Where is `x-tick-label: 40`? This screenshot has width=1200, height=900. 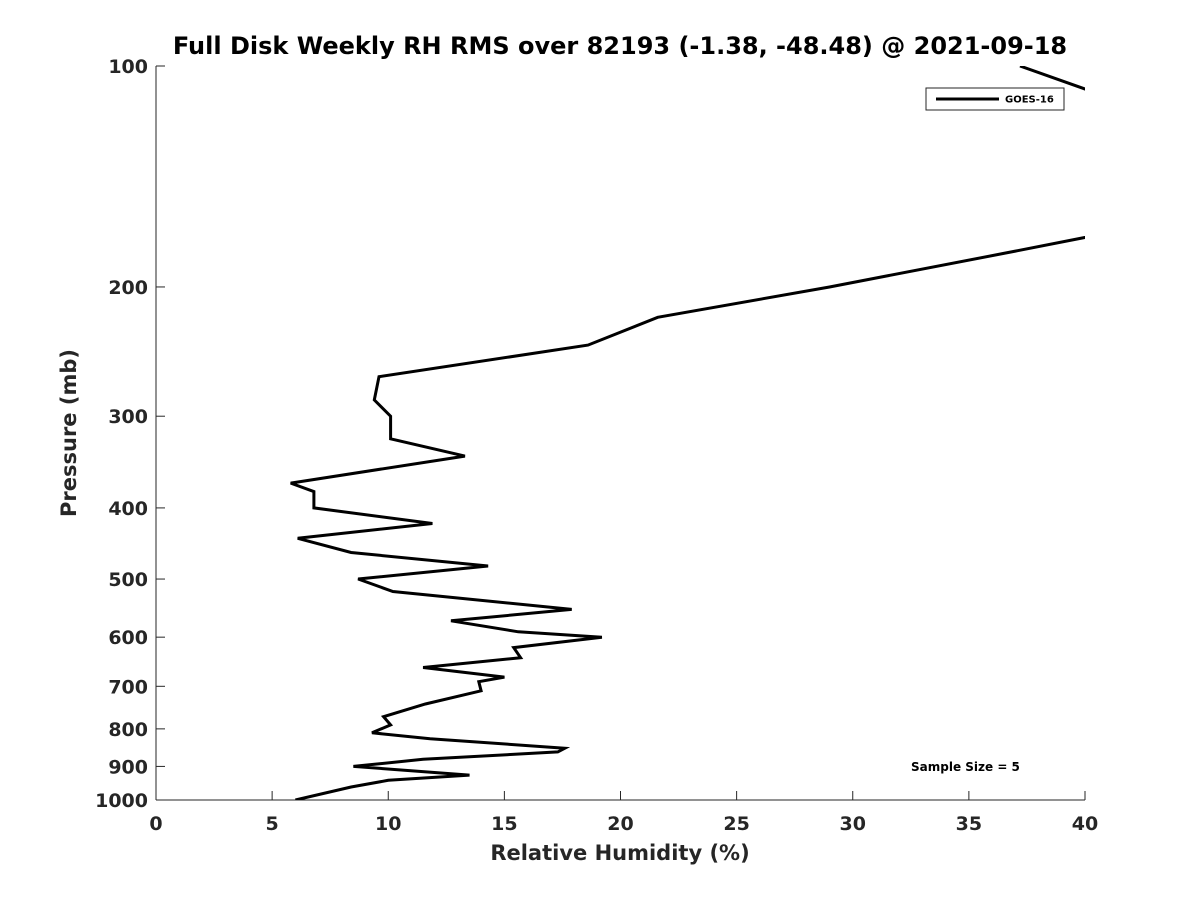 x-tick-label: 40 is located at coordinates (1085, 824).